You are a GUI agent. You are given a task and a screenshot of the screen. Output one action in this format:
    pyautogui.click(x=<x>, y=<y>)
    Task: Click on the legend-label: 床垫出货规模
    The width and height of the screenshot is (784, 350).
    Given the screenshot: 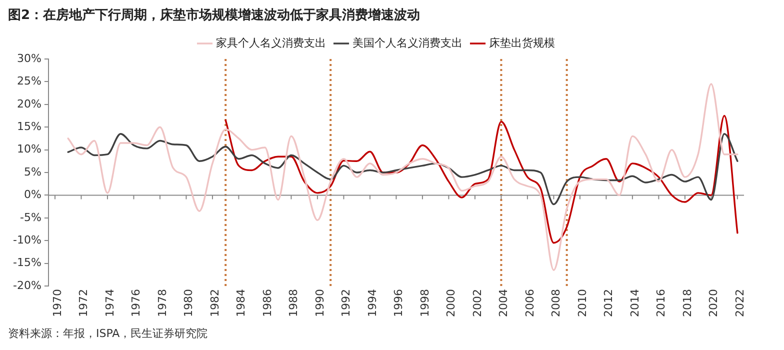 What is the action you would take?
    pyautogui.click(x=521, y=43)
    